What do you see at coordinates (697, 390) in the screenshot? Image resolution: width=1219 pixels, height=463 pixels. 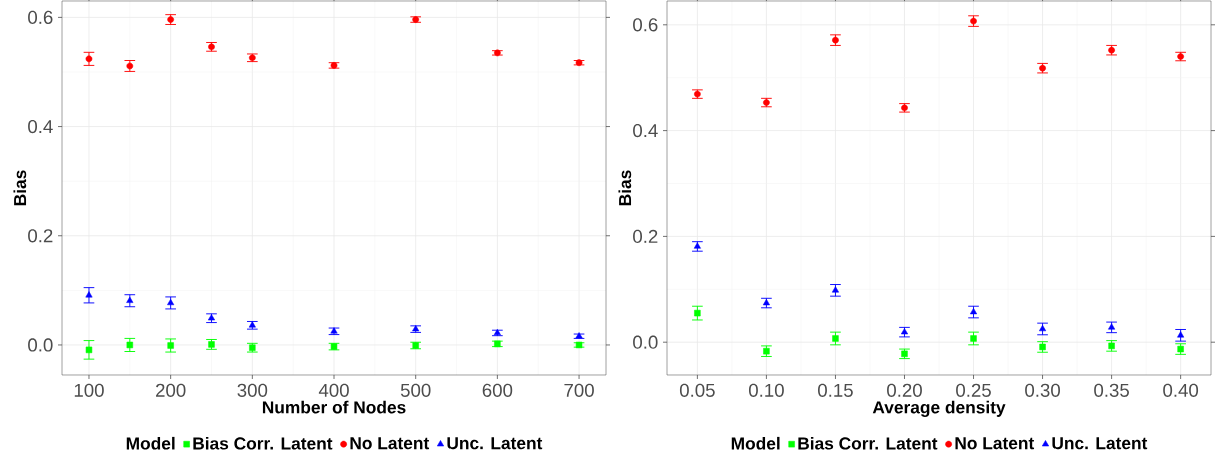 I see `x-tick-label: 0.05` at bounding box center [697, 390].